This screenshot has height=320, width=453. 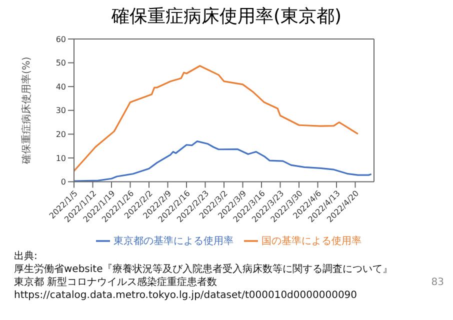 What do you see at coordinates (174, 241) in the screenshot?
I see `legend-label: 東京都の基準による使用率` at bounding box center [174, 241].